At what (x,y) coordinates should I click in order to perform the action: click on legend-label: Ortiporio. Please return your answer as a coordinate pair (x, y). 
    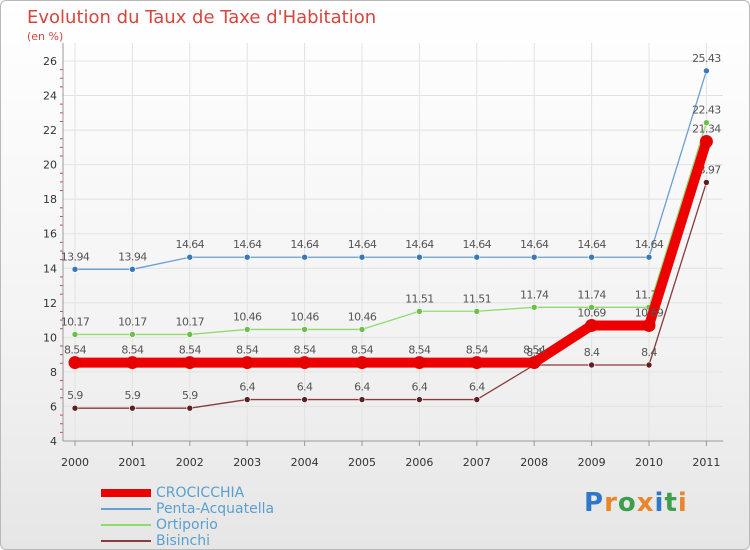
    Looking at the image, I should click on (187, 525).